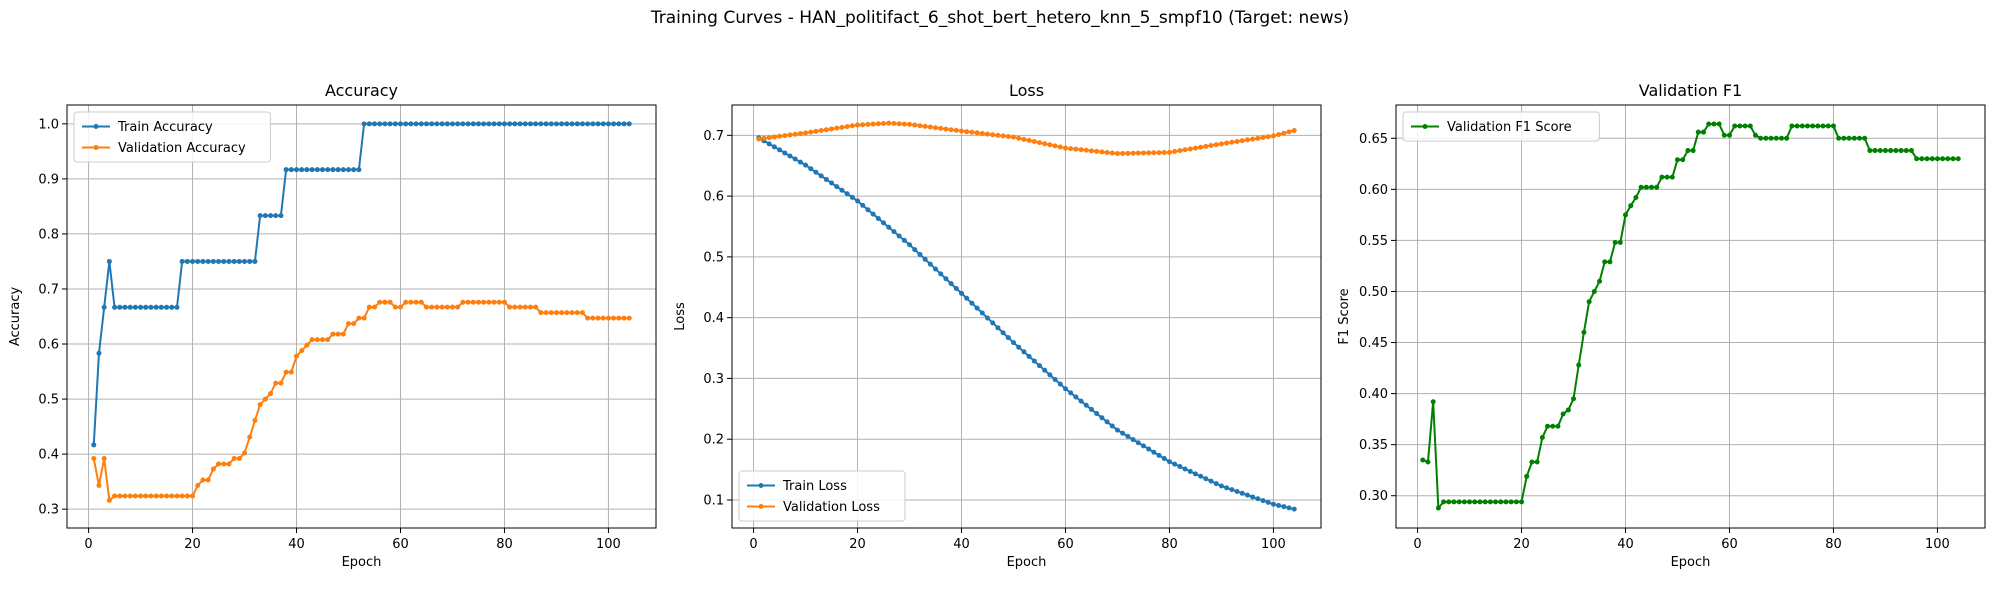 The width and height of the screenshot is (2000, 600). What do you see at coordinates (96, 147) in the screenshot?
I see `legend-marker-validation-accuracy` at bounding box center [96, 147].